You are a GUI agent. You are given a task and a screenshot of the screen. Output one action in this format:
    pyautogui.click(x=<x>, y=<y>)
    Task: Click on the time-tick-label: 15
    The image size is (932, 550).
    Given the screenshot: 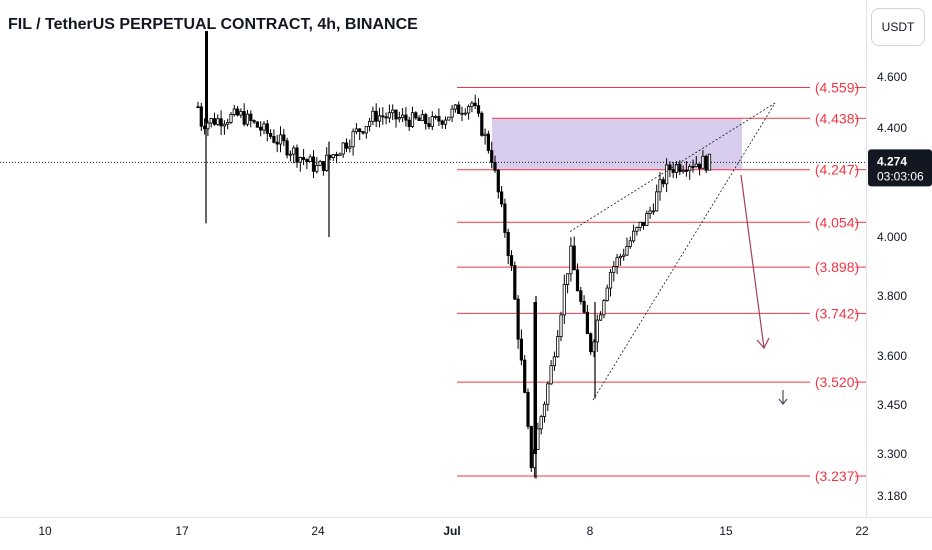 What is the action you would take?
    pyautogui.click(x=726, y=531)
    